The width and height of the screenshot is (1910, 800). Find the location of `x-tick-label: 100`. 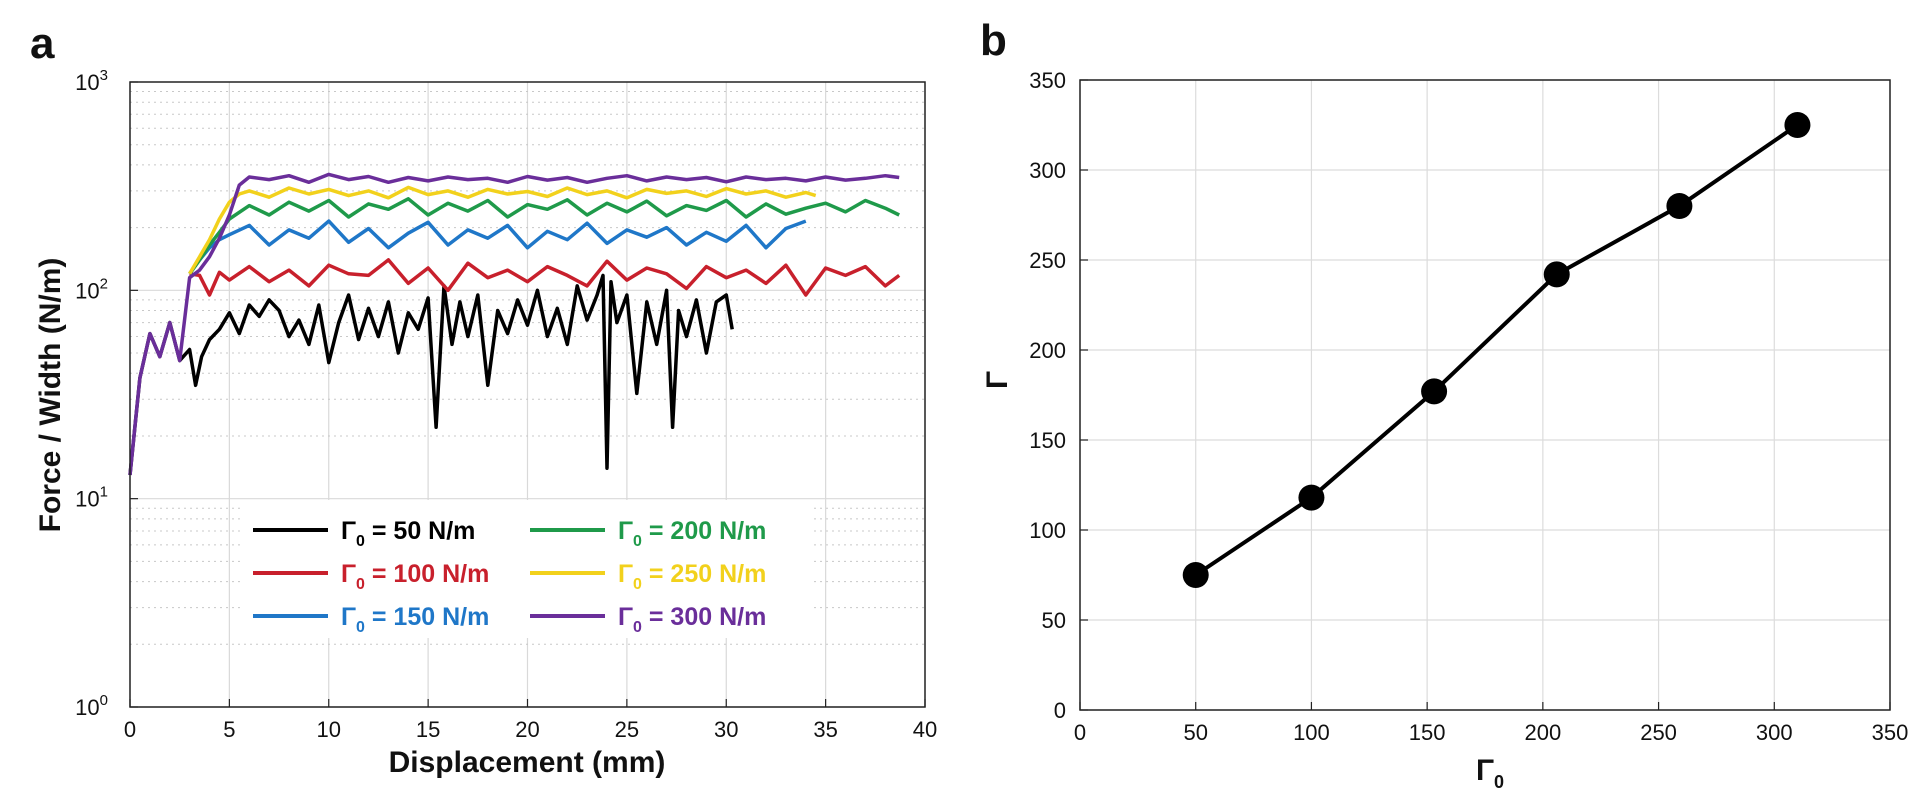

x-tick-label: 100 is located at coordinates (1311, 732).